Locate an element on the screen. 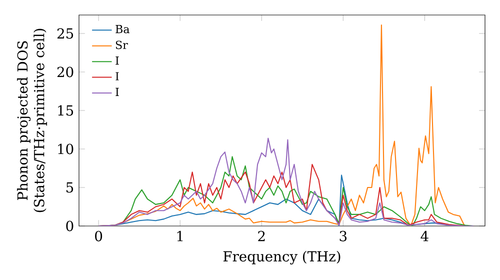  x-tick-label: 4 is located at coordinates (424, 236).